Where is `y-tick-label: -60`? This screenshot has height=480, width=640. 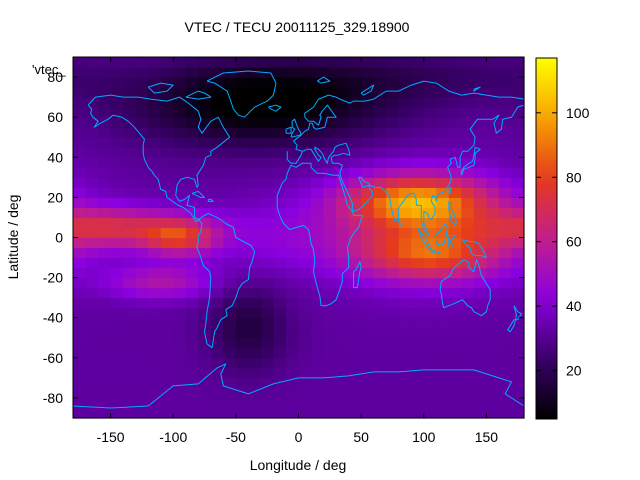 y-tick-label: -60 is located at coordinates (53, 358).